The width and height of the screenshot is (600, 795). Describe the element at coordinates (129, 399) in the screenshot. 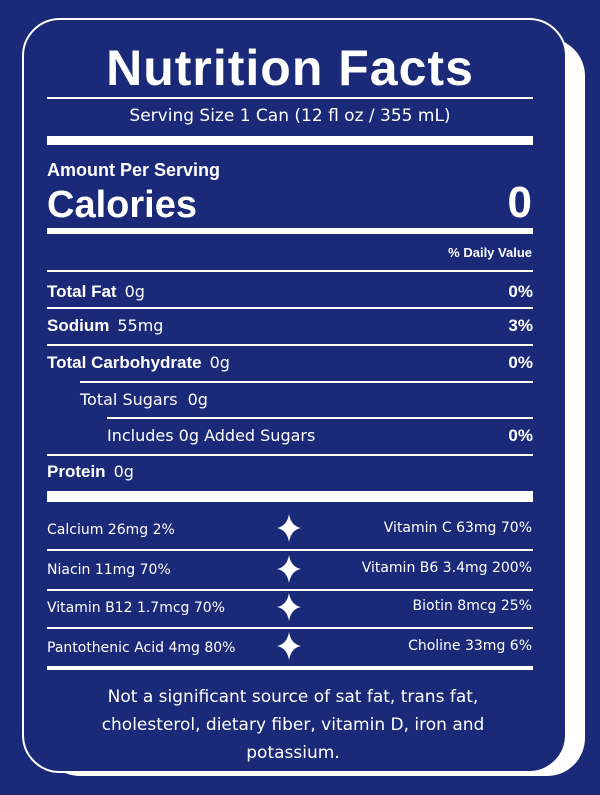

I see `nutrient-name: Total Sugars` at that location.